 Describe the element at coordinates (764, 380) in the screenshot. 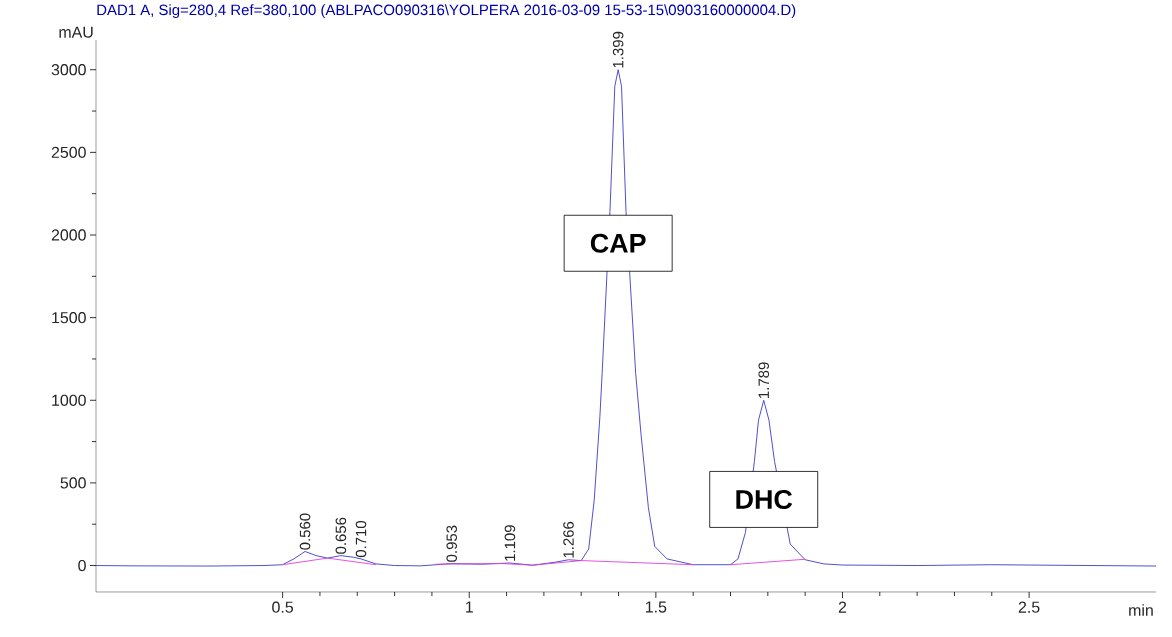

I see `annotation: 1.789` at that location.